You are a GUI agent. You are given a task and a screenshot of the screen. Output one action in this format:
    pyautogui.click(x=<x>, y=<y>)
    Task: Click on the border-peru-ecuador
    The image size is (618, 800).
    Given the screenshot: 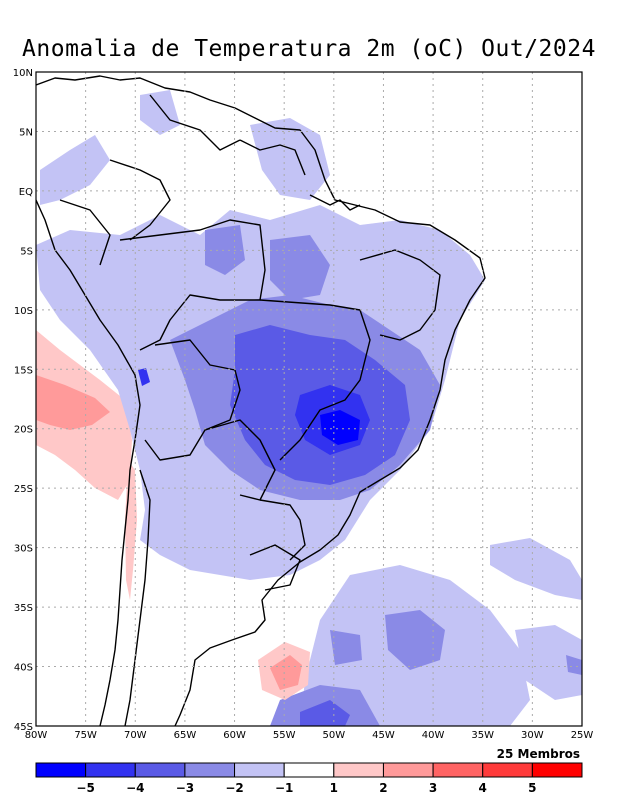 What is the action you would take?
    pyautogui.click(x=85, y=232)
    